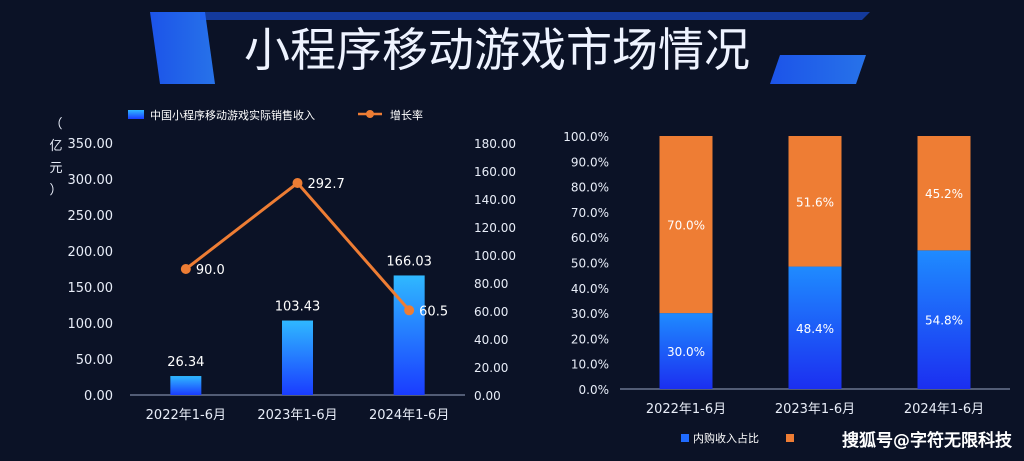 The height and width of the screenshot is (461, 1024). Describe the element at coordinates (232, 115) in the screenshot. I see `legend-label-revenue: 中国小程序移动游戏实际销售收入` at that location.